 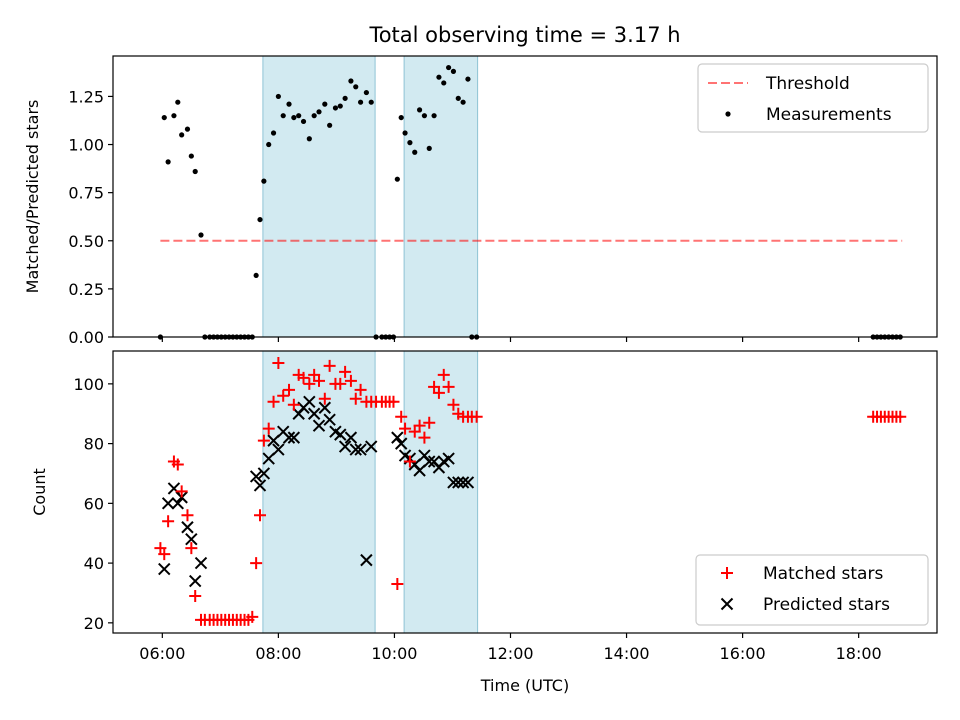 I want to click on top-legend: Threshold Measurements, so click(x=813, y=98).